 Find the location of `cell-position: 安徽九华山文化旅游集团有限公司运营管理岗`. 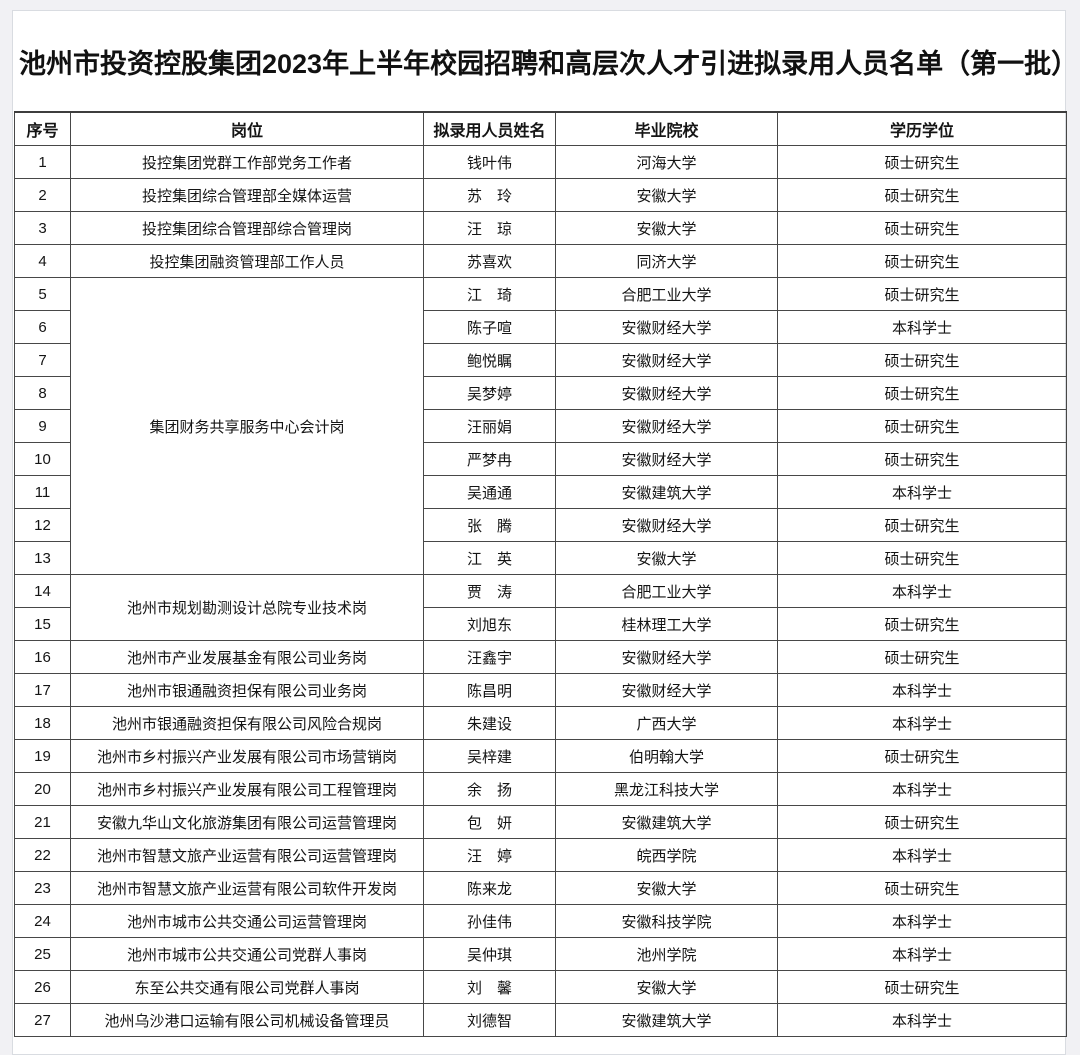

cell-position: 安徽九华山文化旅游集团有限公司运营管理岗 is located at coordinates (247, 822).